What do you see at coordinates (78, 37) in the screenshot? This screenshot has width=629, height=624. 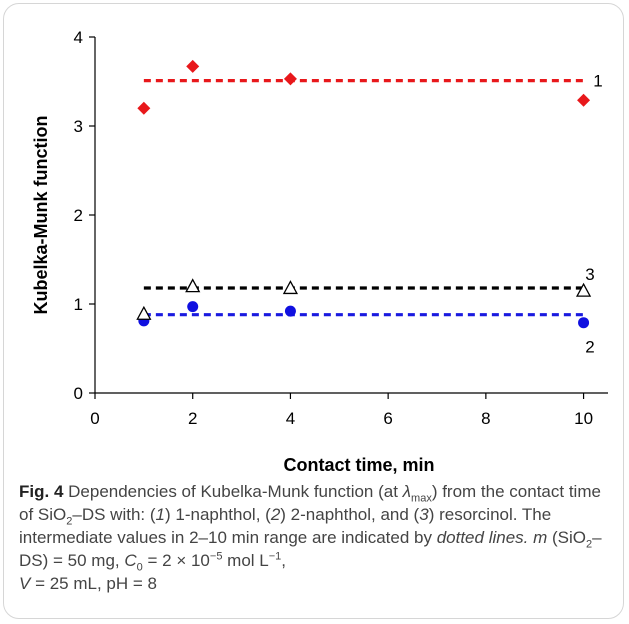 I see `y-tick-label: 4` at bounding box center [78, 37].